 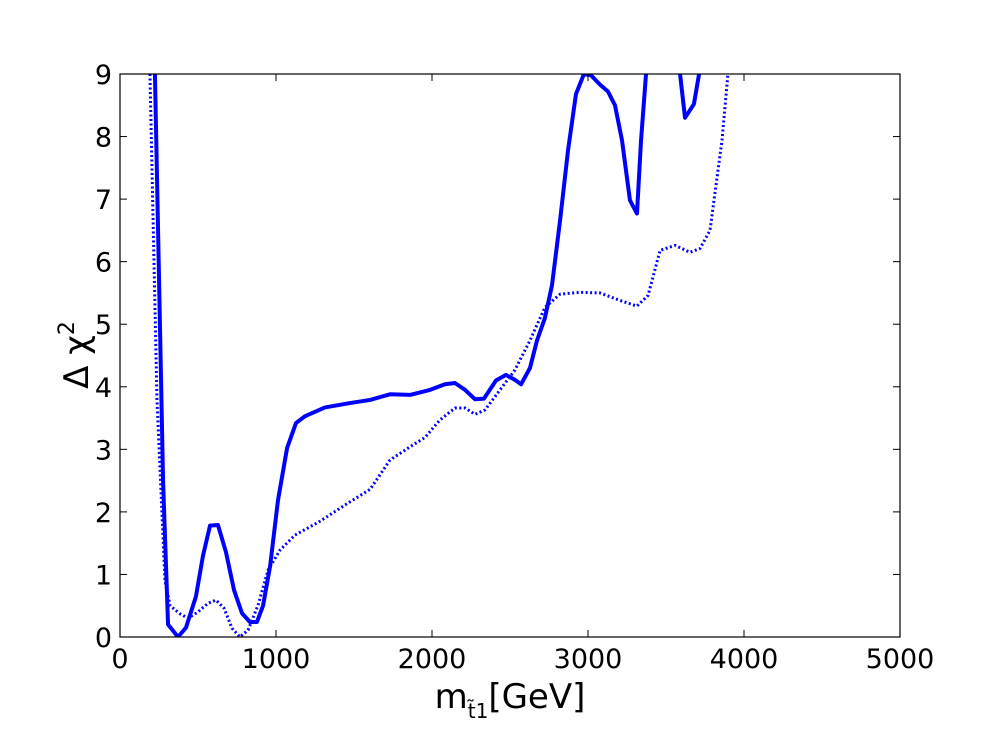 I want to click on x-label-main: m, so click(x=451, y=697).